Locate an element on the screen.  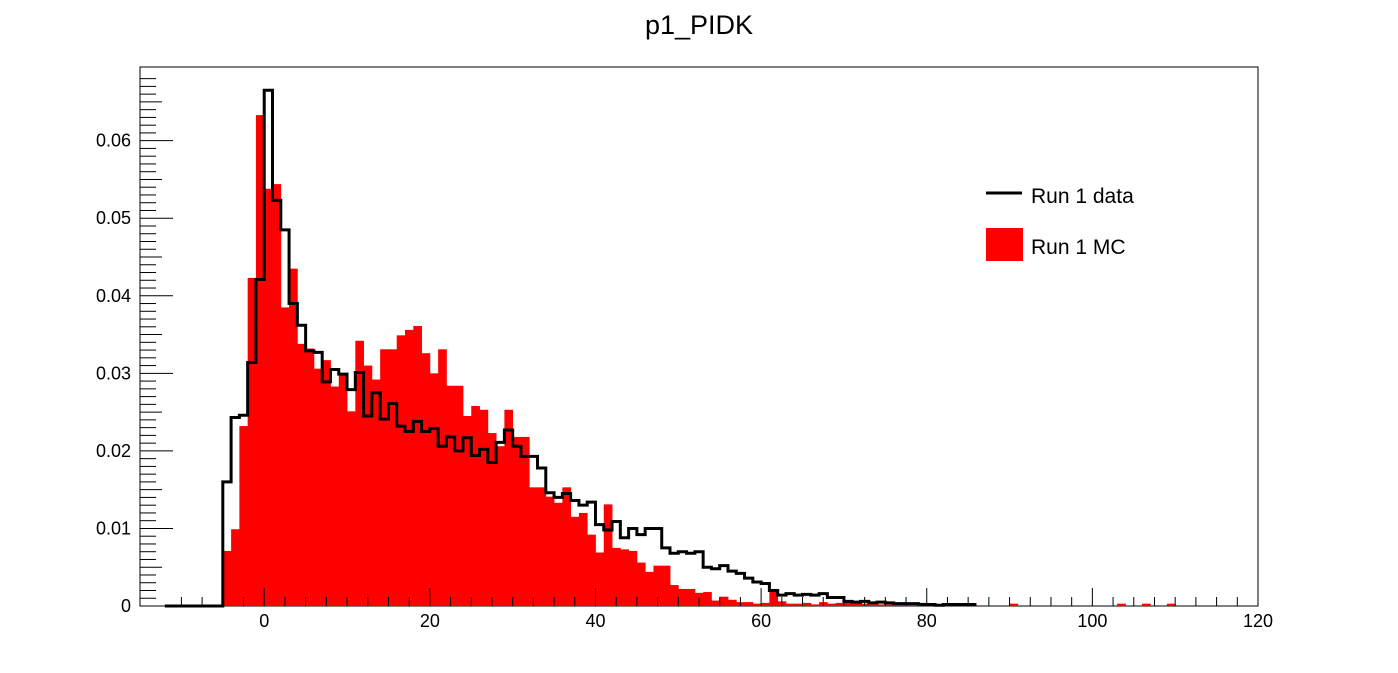
legend: Run 1 data Run 1 MC is located at coordinates (1060, 223).